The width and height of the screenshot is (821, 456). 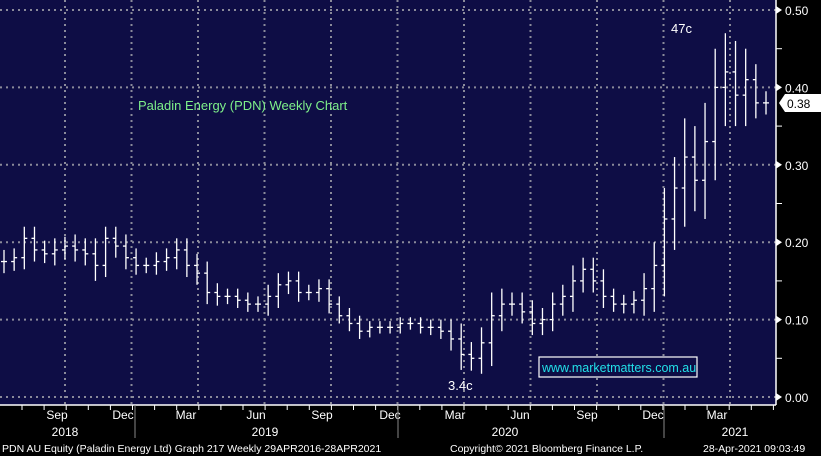 What do you see at coordinates (505, 432) in the screenshot?
I see `x-year-label: 2020` at bounding box center [505, 432].